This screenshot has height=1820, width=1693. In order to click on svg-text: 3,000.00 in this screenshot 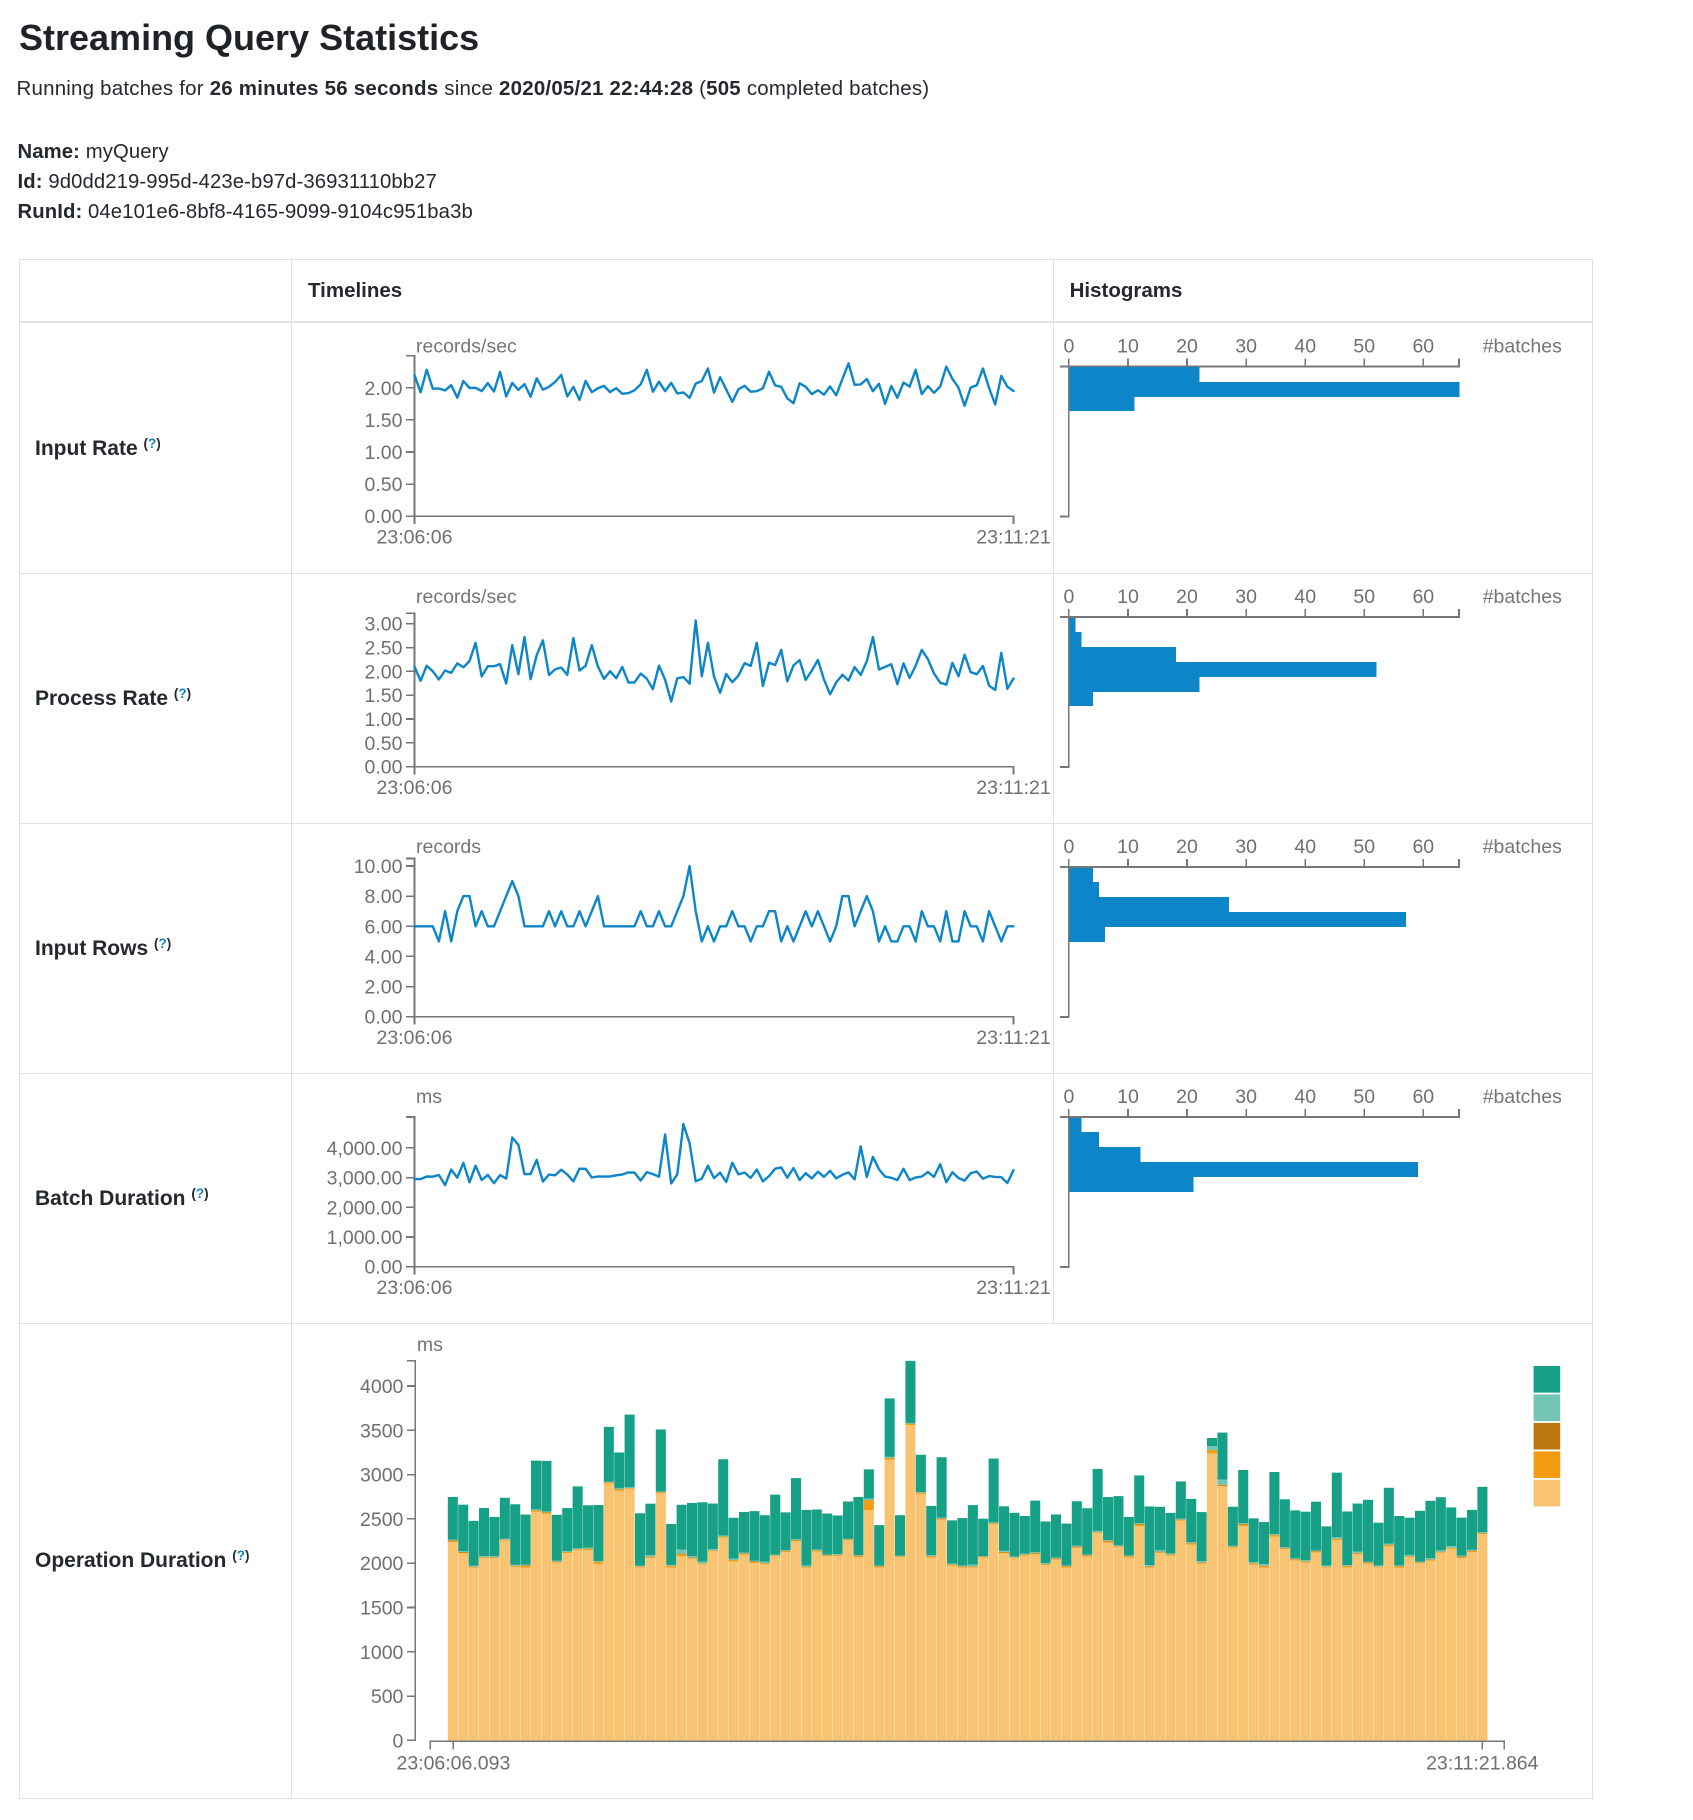, I will do `click(365, 1179)`.